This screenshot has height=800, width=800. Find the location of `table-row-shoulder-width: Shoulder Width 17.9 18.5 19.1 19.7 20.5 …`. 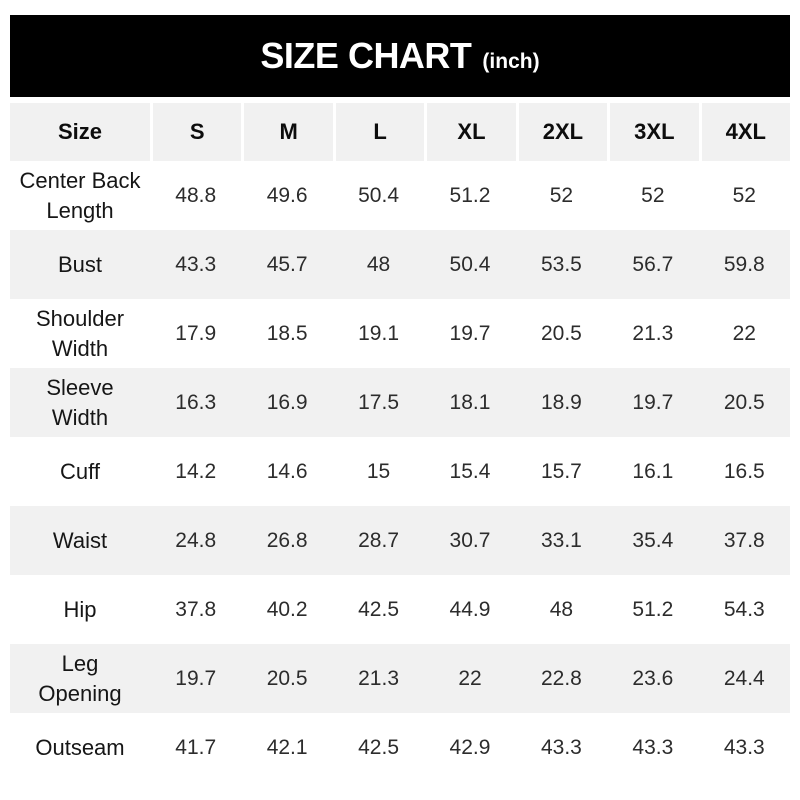

table-row-shoulder-width: Shoulder Width 17.9 18.5 19.1 19.7 20.5 … is located at coordinates (400, 333).